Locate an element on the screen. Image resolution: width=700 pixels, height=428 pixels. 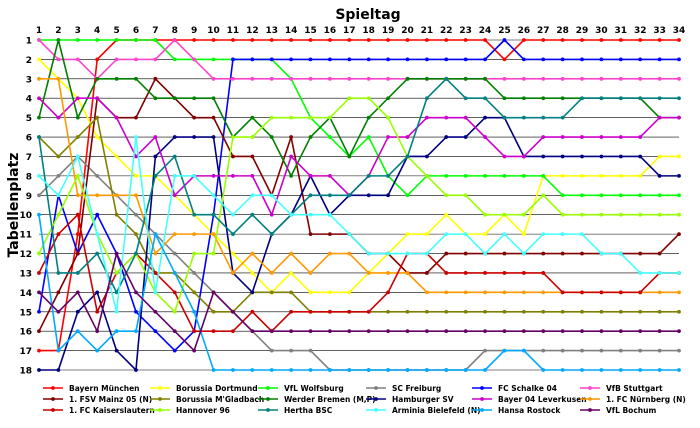
y-tick-label: 5 is located at coordinates (29, 119).